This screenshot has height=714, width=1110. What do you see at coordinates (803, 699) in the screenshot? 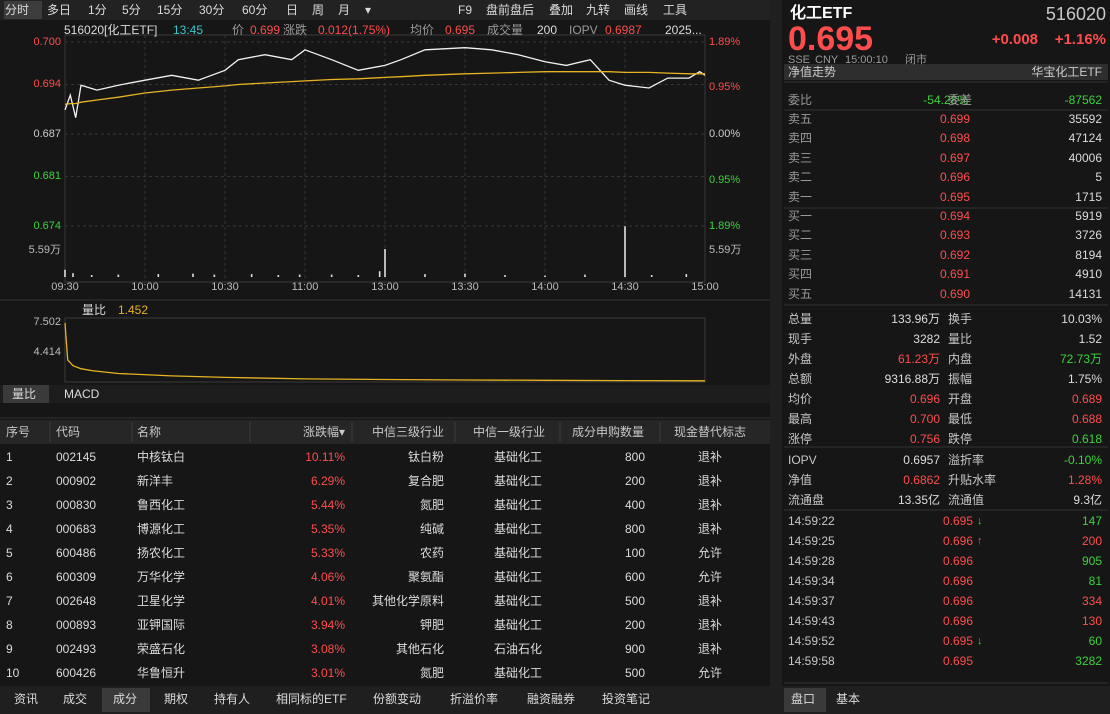
I see `quote-tab: 盘口` at bounding box center [803, 699].